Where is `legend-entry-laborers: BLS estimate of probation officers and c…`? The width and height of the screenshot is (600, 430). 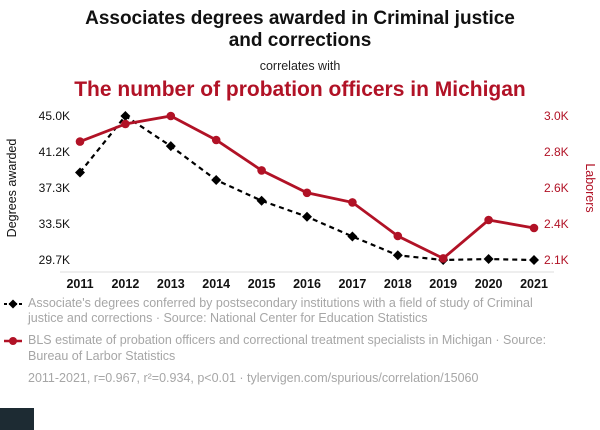
legend-entry-laborers: BLS estimate of probation officers and c… is located at coordinates (297, 348).